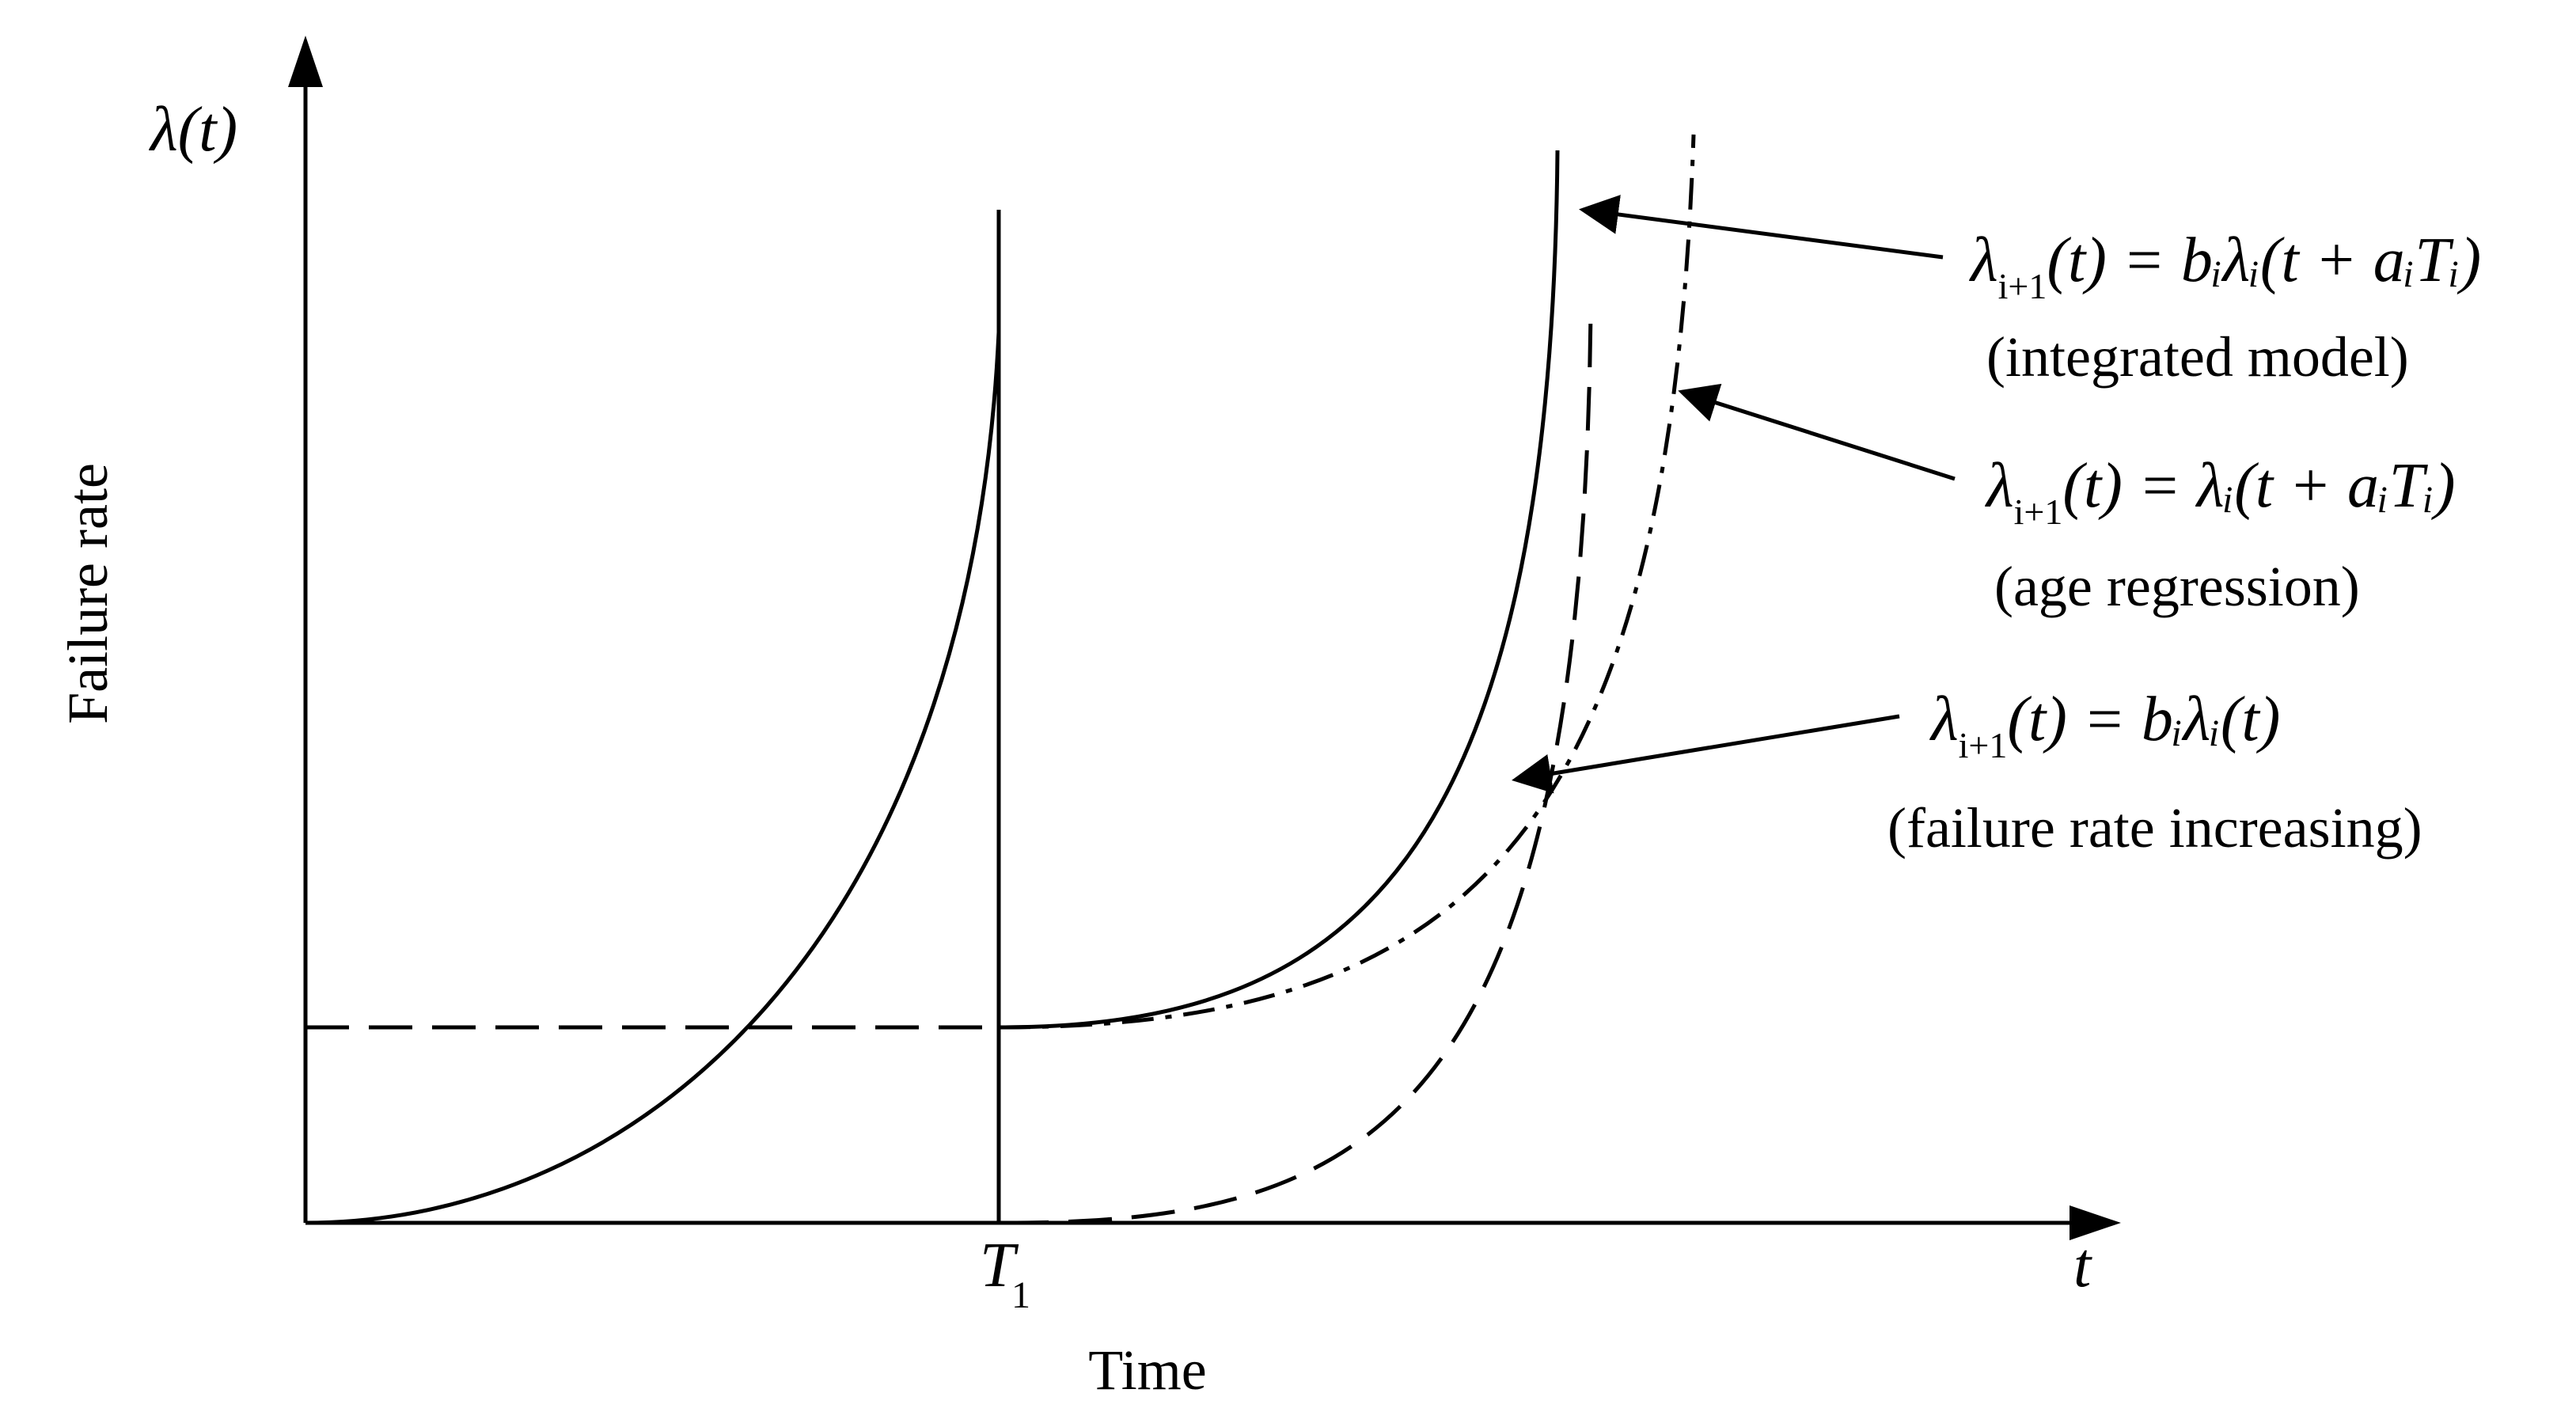  What do you see at coordinates (2154, 828) in the screenshot?
I see `caption-failure-rate-increasing: (failure rate increasing)` at bounding box center [2154, 828].